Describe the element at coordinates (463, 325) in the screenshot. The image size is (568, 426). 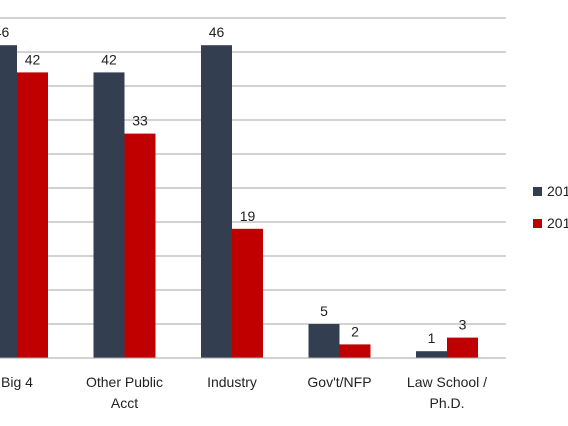
I see `data-label: 3` at that location.